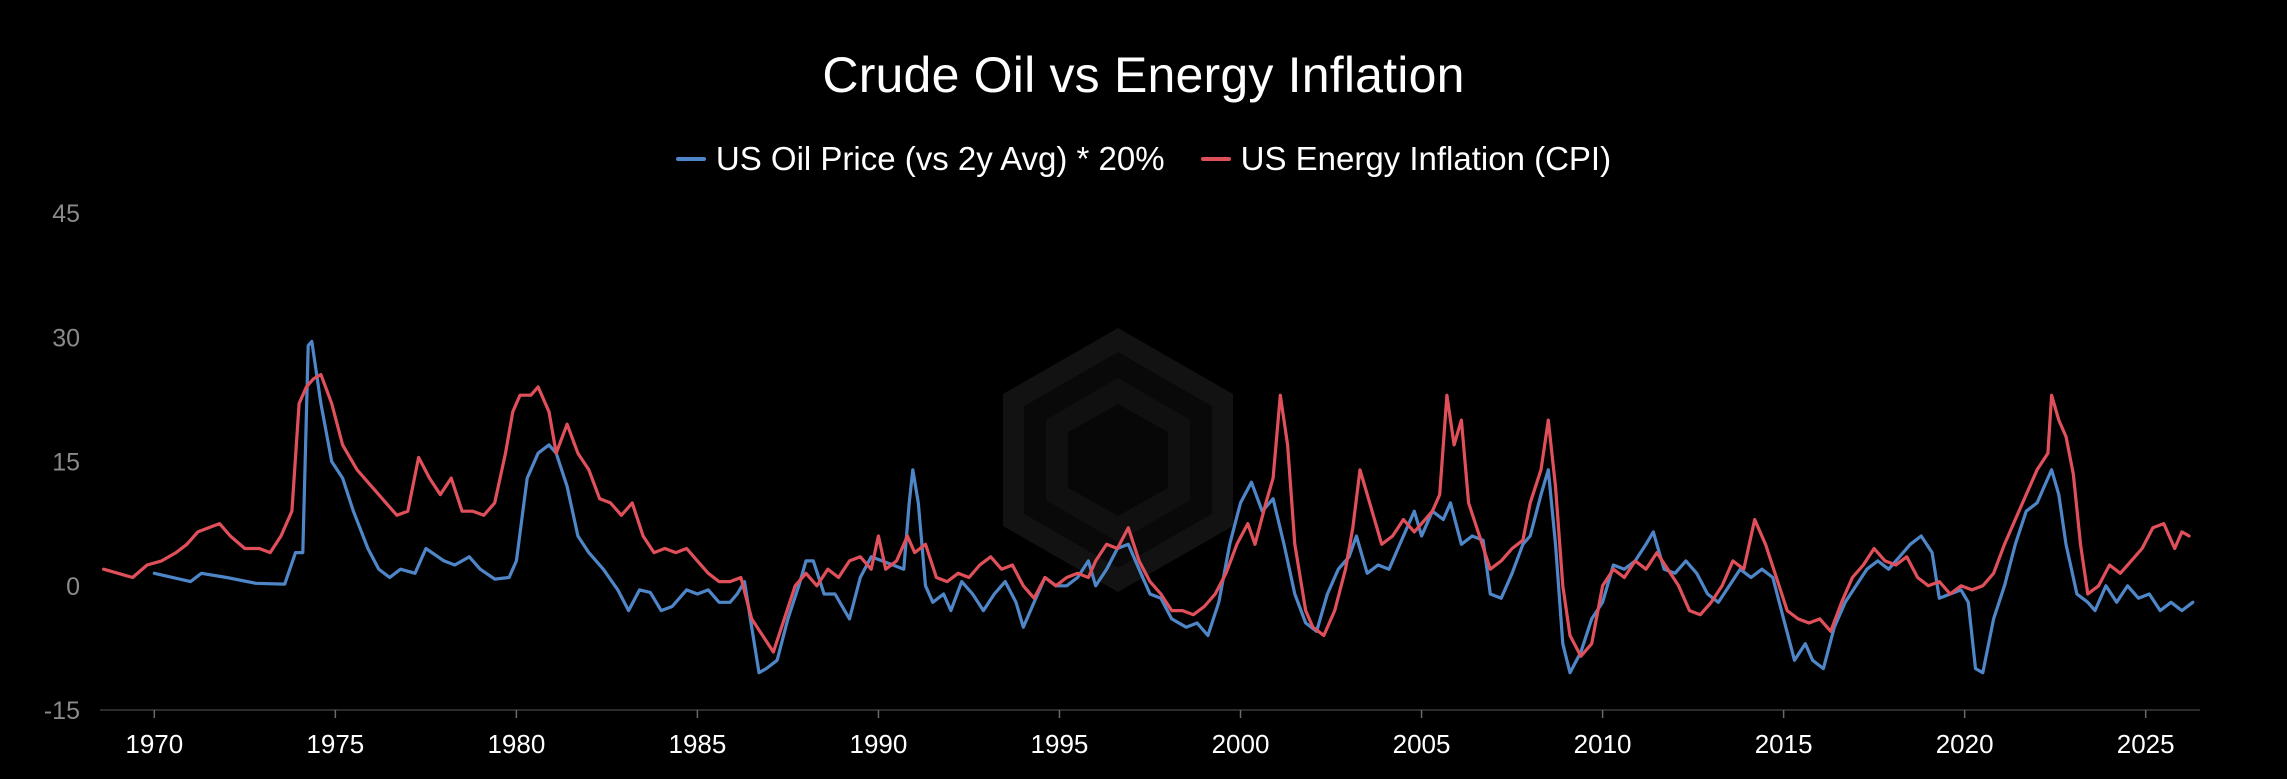 This screenshot has height=779, width=2287. I want to click on x-tick-label: 2005, so click(1422, 744).